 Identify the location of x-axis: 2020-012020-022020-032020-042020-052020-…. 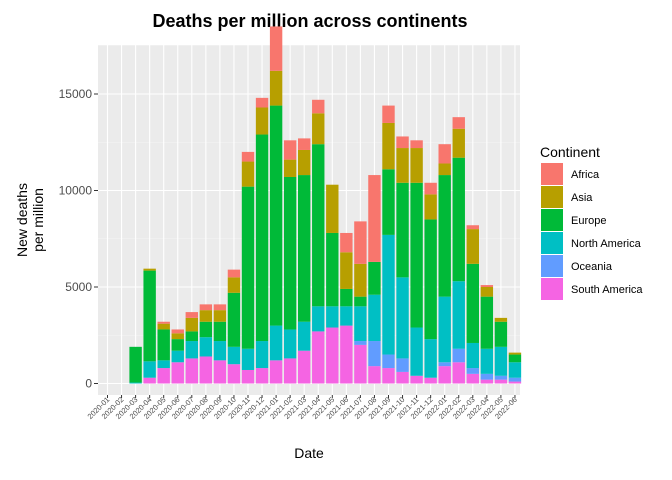
(302, 408).